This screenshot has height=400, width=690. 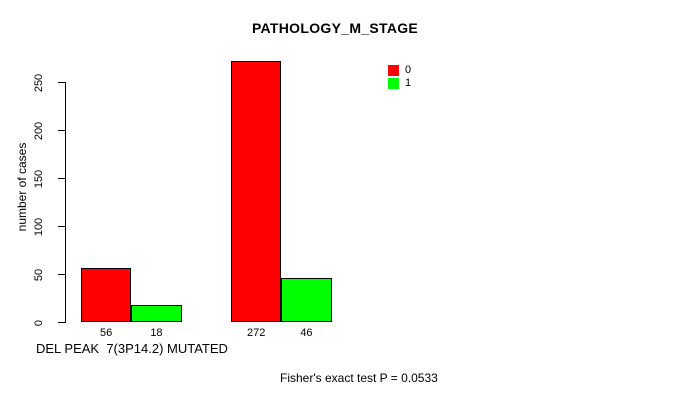 What do you see at coordinates (39, 130) in the screenshot?
I see `y-tick-label: 200` at bounding box center [39, 130].